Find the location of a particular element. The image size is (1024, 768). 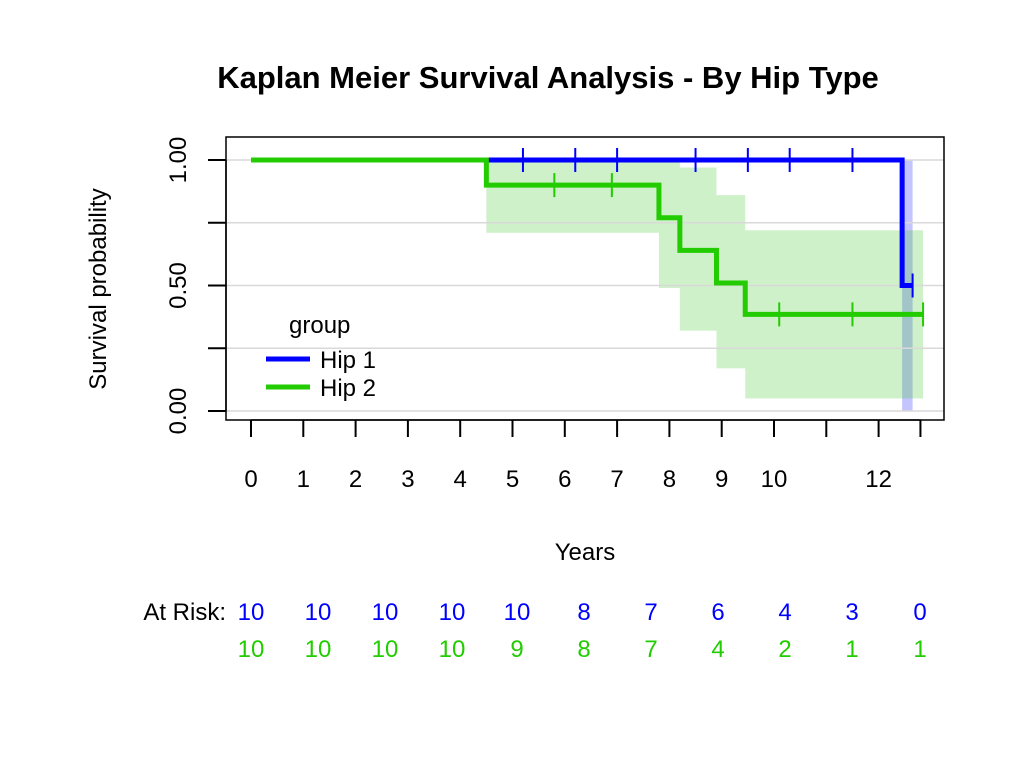

x-axis-label: Years is located at coordinates (585, 552).